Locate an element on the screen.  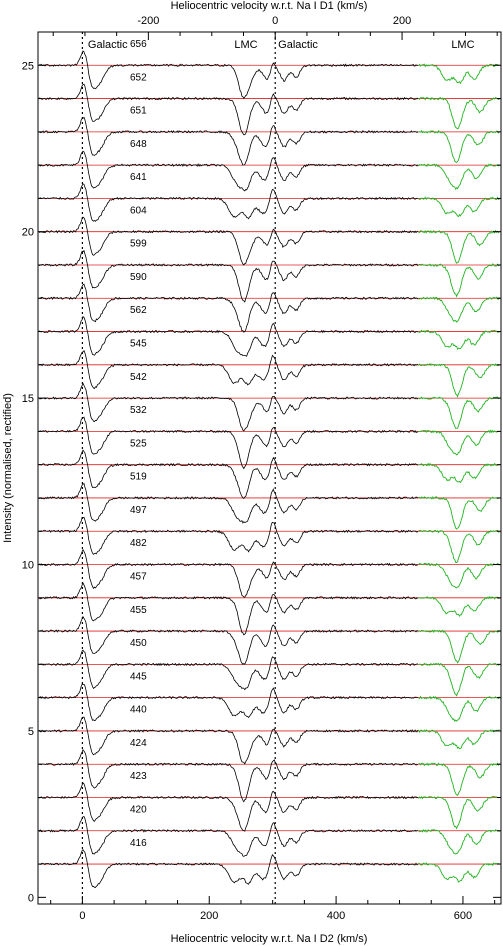
left-tick-label: 25 is located at coordinates (28, 66).